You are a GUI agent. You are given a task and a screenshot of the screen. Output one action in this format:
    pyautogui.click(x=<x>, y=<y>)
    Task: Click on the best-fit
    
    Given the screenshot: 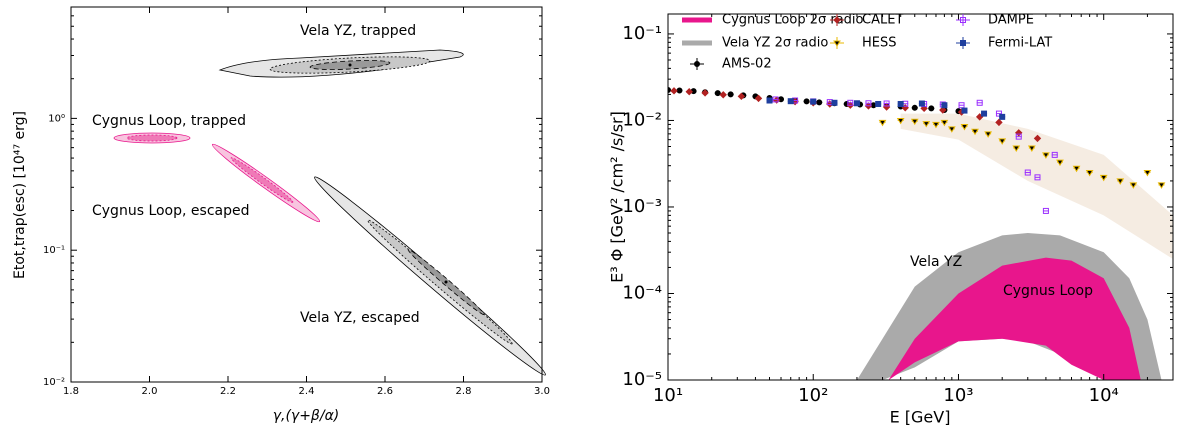 What is the action you would take?
    pyautogui.click(x=350, y=65)
    